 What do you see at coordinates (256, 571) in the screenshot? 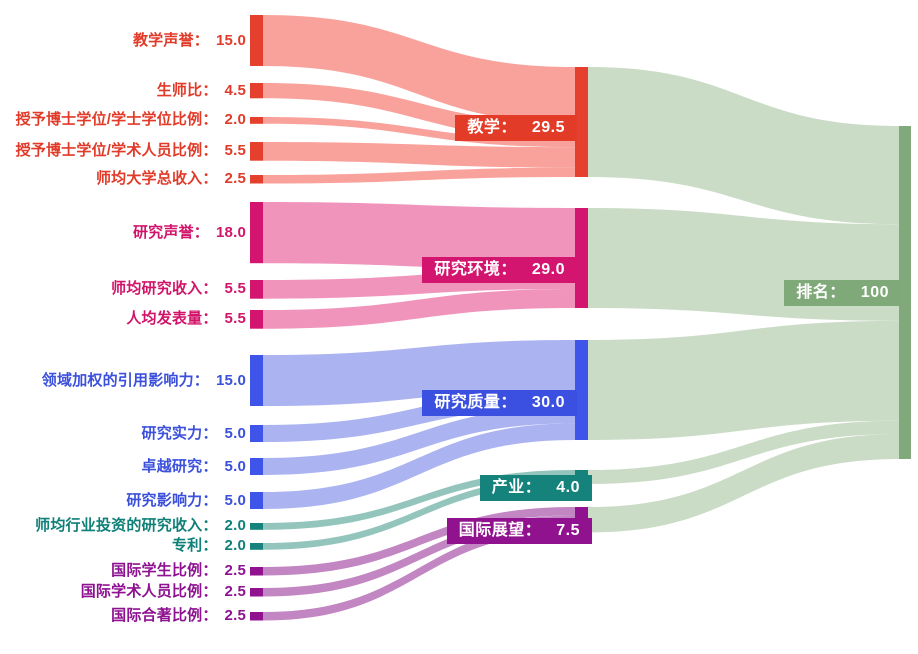
I see `node-o_stu` at bounding box center [256, 571].